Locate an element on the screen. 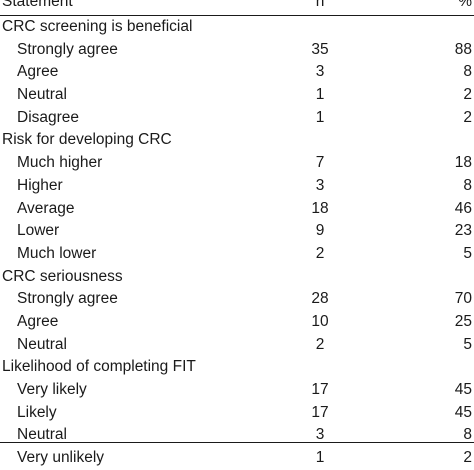 The image size is (474, 470). header-n: n is located at coordinates (320, 5).